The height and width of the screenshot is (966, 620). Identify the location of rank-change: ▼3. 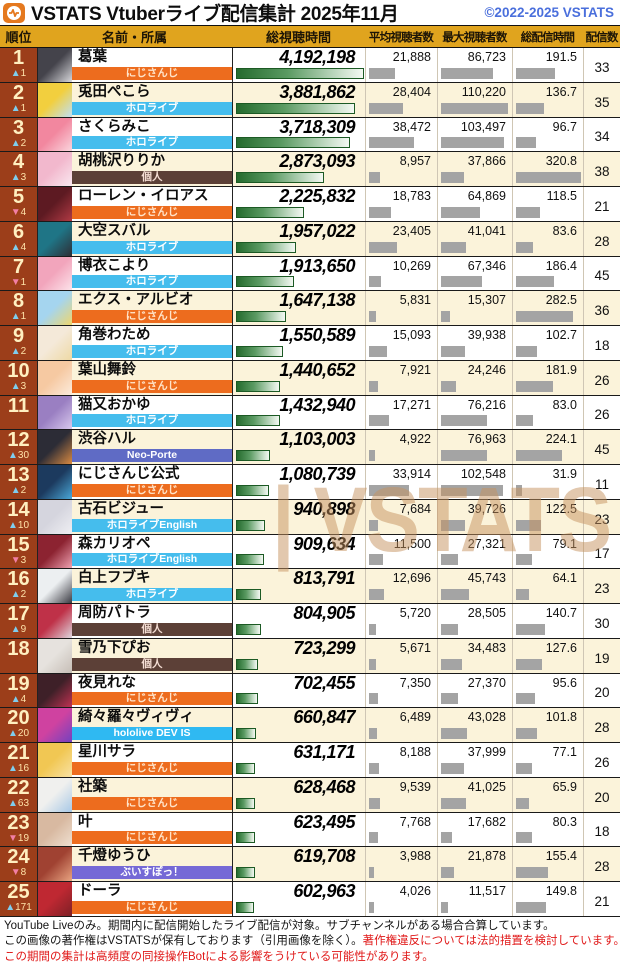
(18, 560).